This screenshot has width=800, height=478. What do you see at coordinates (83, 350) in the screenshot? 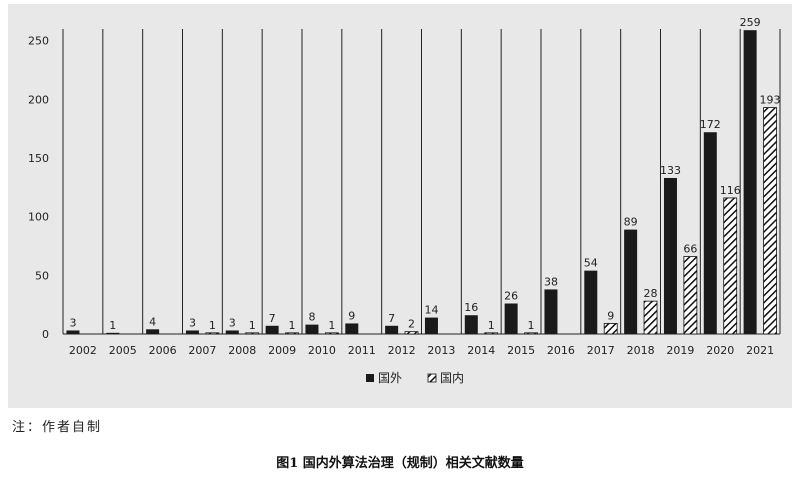
I see `x-tick-label: 2002` at bounding box center [83, 350].